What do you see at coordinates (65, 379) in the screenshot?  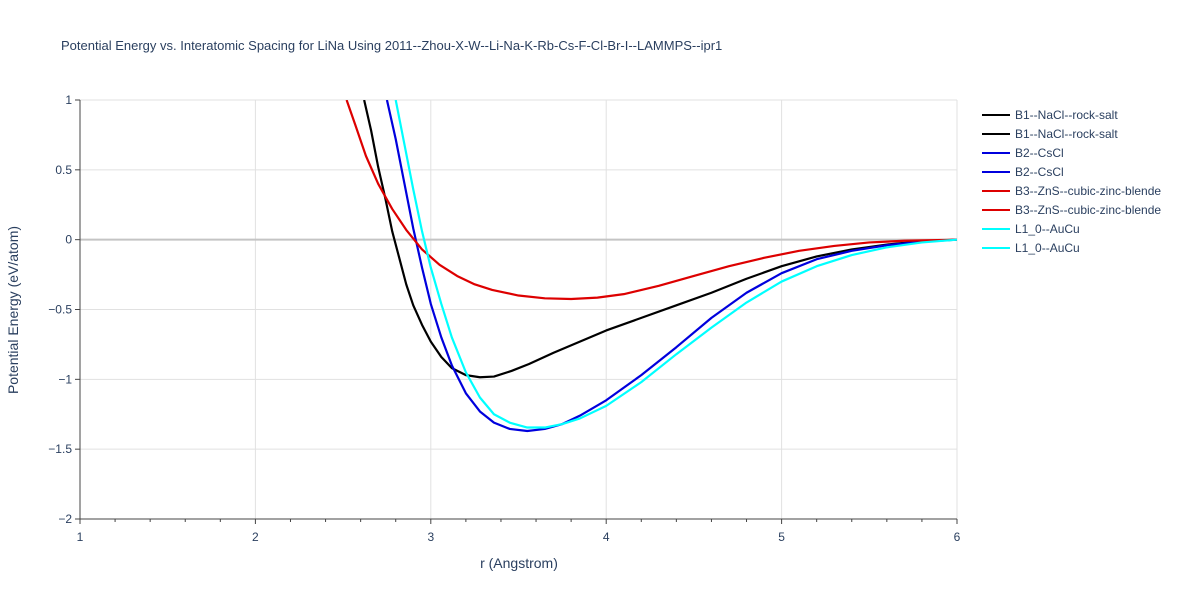 I see `y-tick-label: −1` at bounding box center [65, 379].